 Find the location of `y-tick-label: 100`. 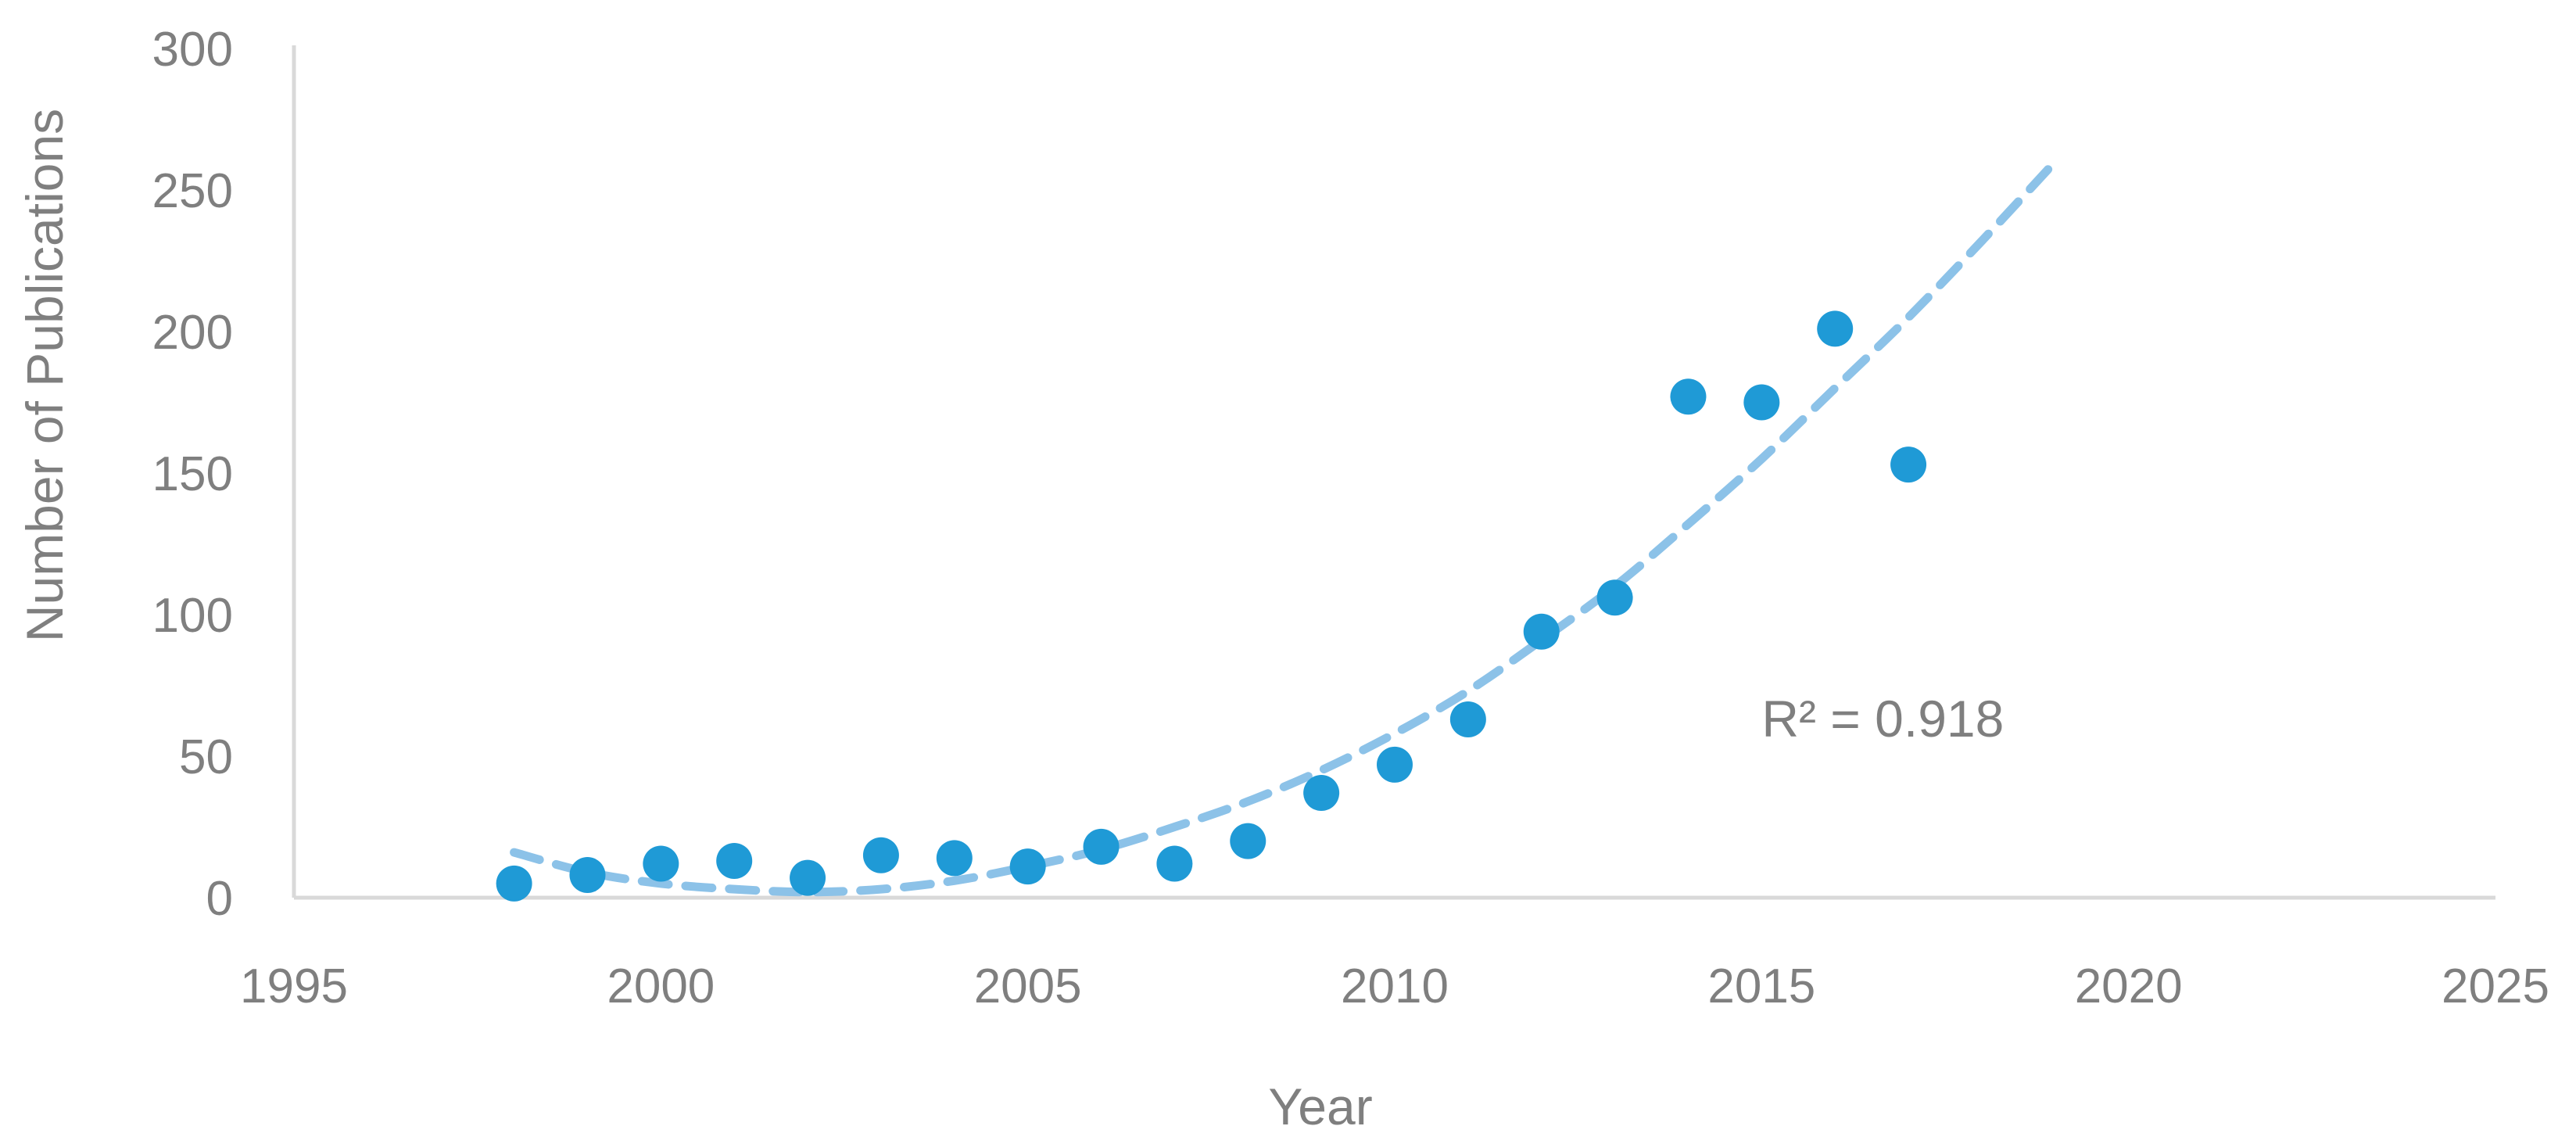

y-tick-label: 100 is located at coordinates (192, 616).